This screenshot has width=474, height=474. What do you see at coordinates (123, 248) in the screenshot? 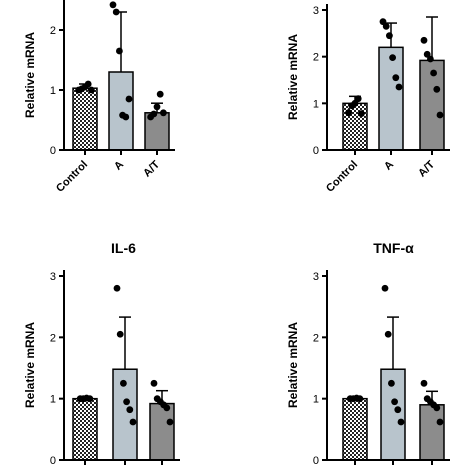
I see `chart-title: IL-6` at bounding box center [123, 248].